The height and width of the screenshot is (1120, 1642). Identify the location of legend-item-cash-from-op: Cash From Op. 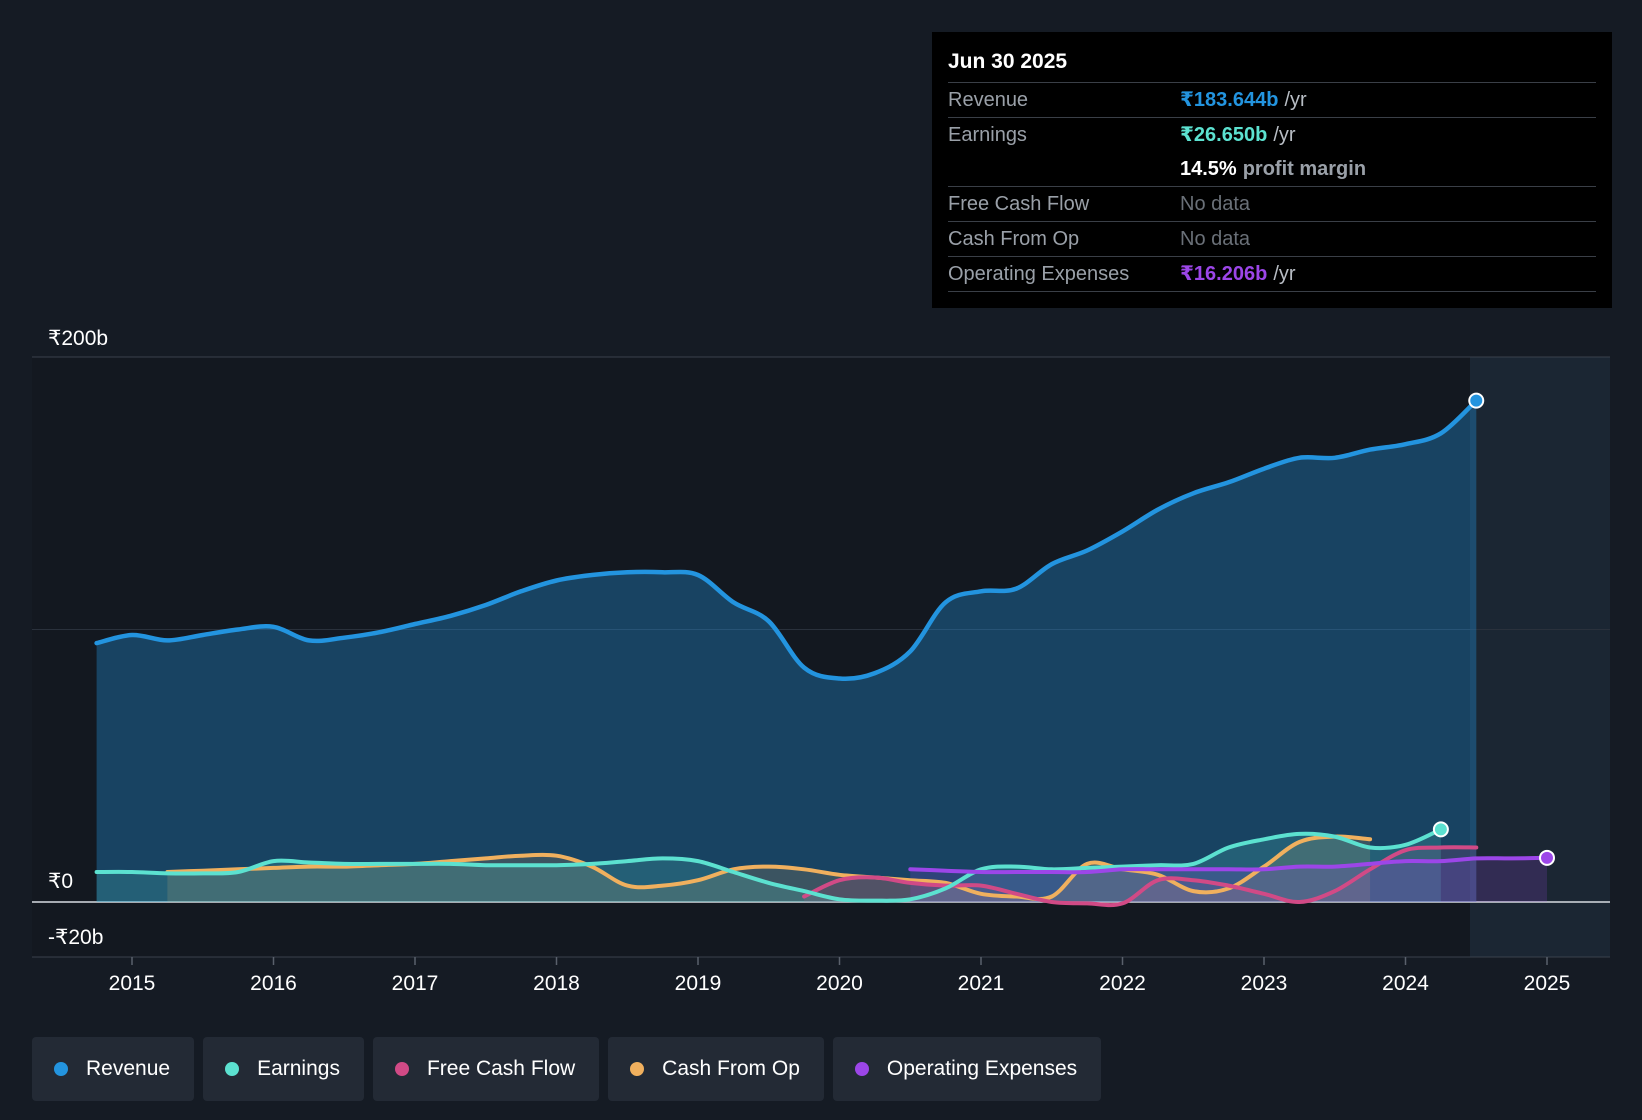
(716, 1069).